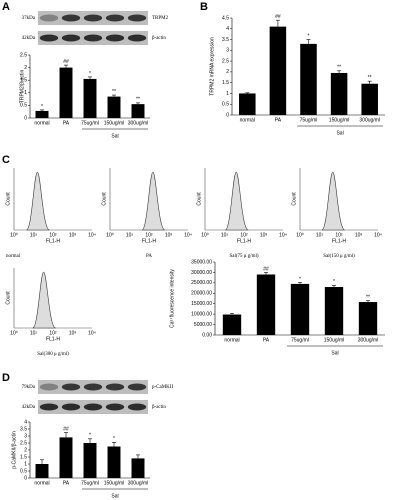 The height and width of the screenshot is (500, 393). I want to click on x-tick-label: normal, so click(247, 120).